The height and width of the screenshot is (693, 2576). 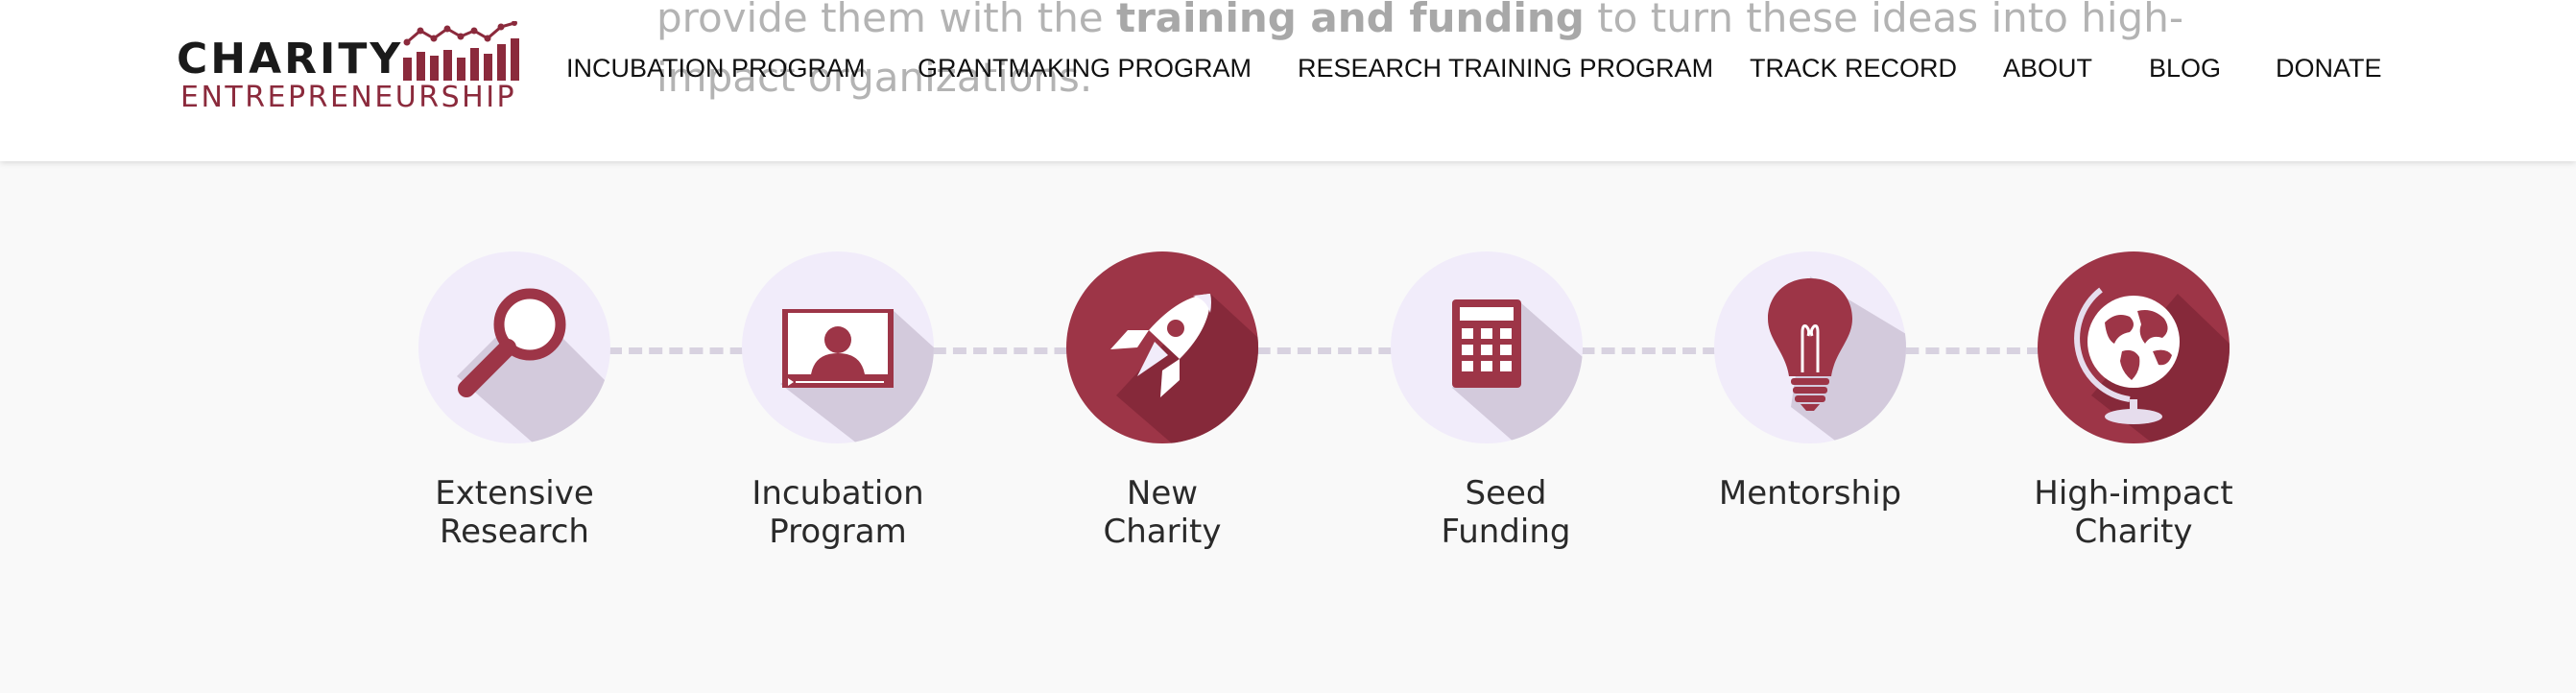 I want to click on step-label-extensive-research: Extensive Research, so click(x=514, y=512).